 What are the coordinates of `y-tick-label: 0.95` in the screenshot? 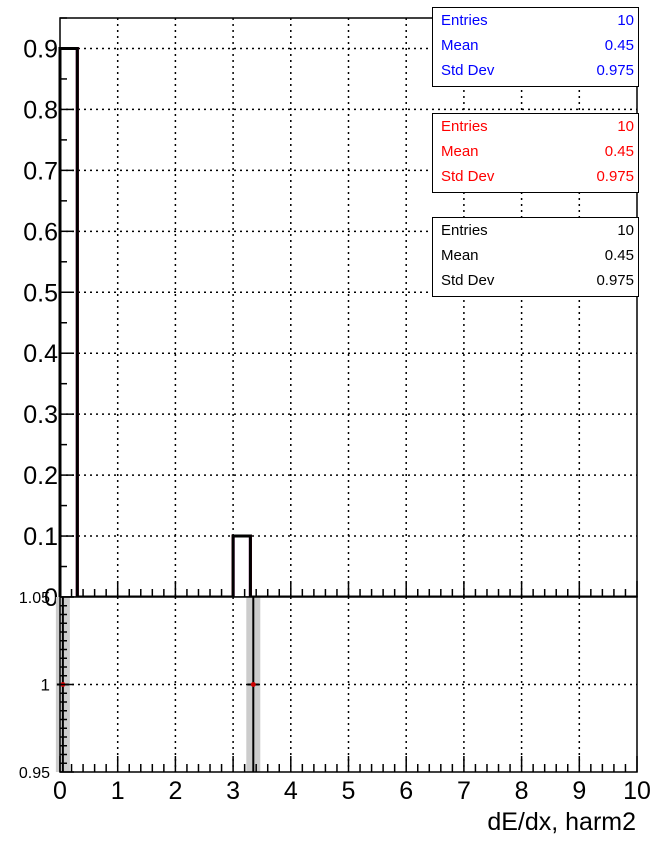 It's located at (34, 773).